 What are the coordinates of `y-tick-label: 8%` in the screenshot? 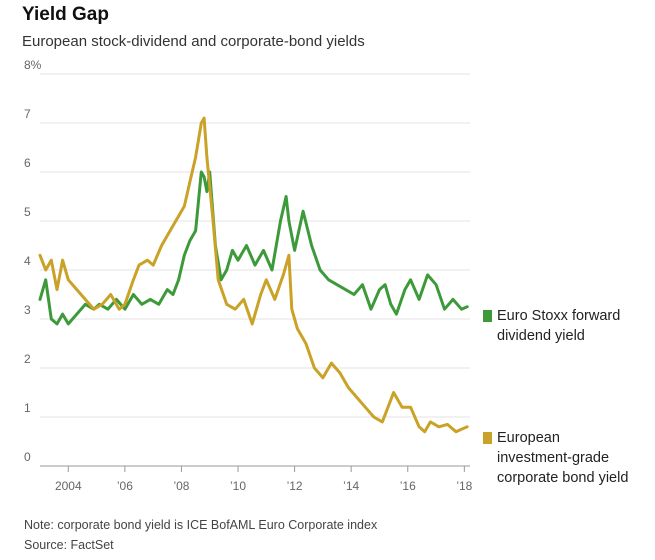 It's located at (33, 65).